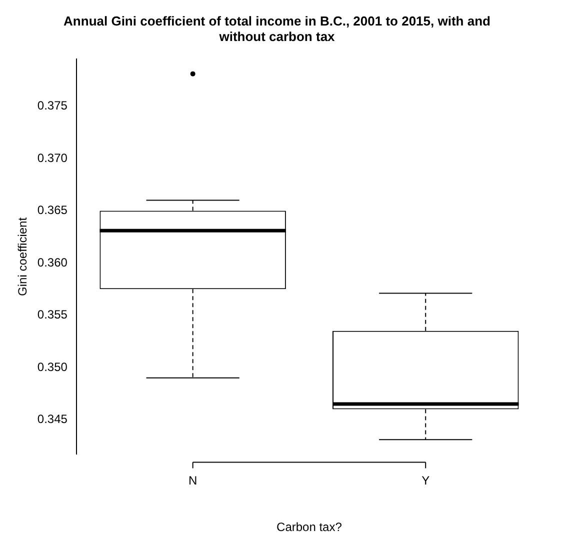  I want to click on y-axis-title: Gini coefficient, so click(23, 256).